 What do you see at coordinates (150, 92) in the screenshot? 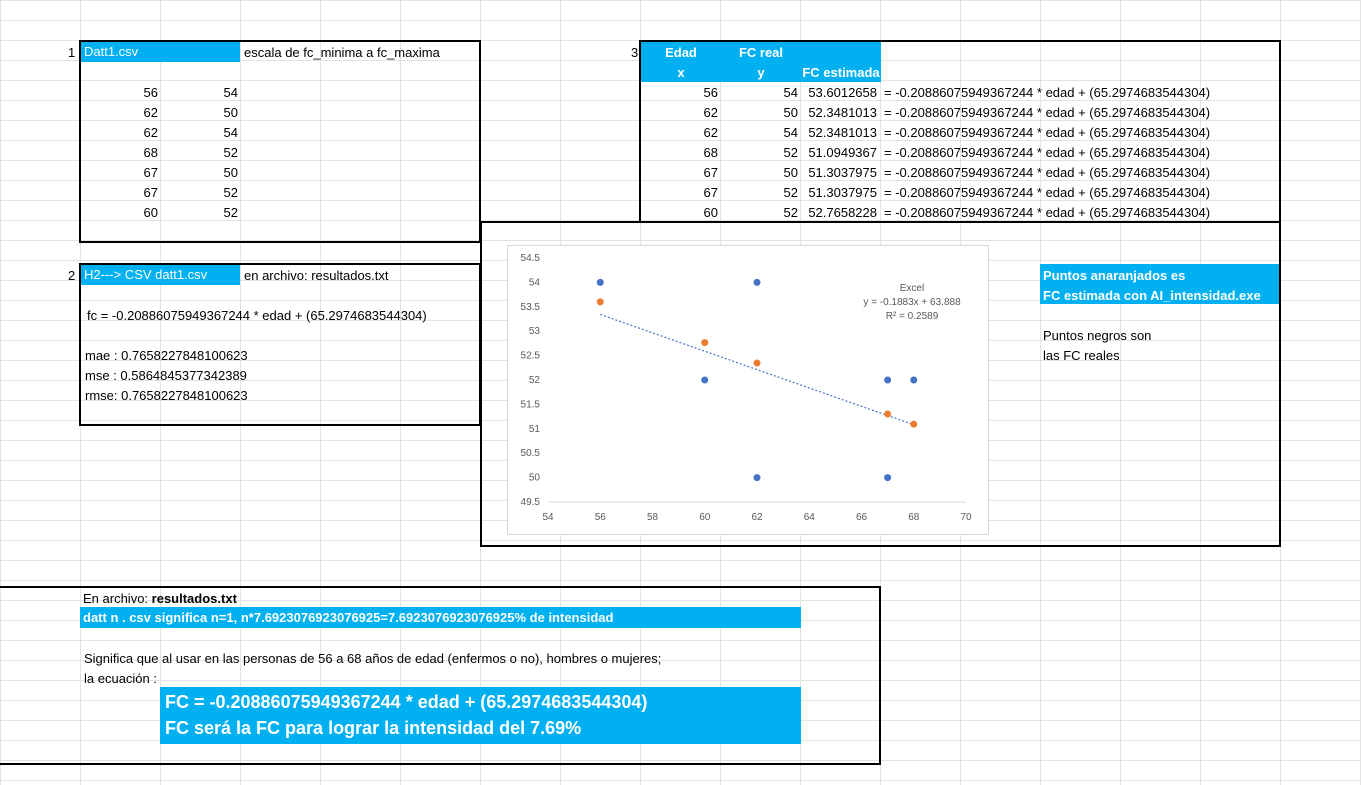
I see `section1-cell-x: 56` at bounding box center [150, 92].